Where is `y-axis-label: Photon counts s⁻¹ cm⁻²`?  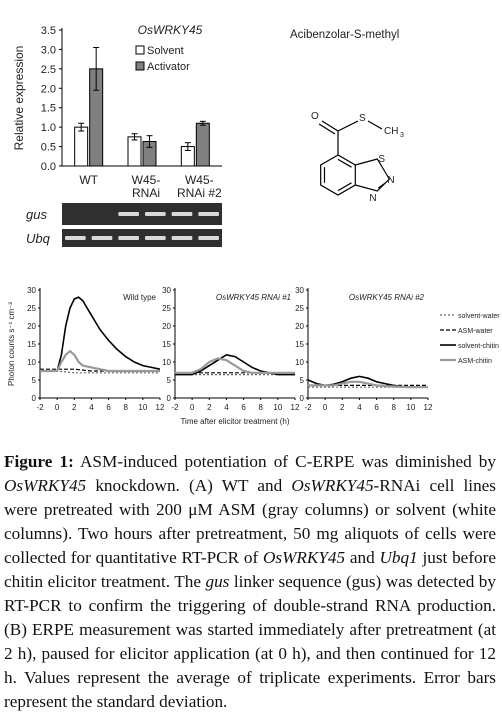 y-axis-label: Photon counts s⁻¹ cm⁻² is located at coordinates (11, 344).